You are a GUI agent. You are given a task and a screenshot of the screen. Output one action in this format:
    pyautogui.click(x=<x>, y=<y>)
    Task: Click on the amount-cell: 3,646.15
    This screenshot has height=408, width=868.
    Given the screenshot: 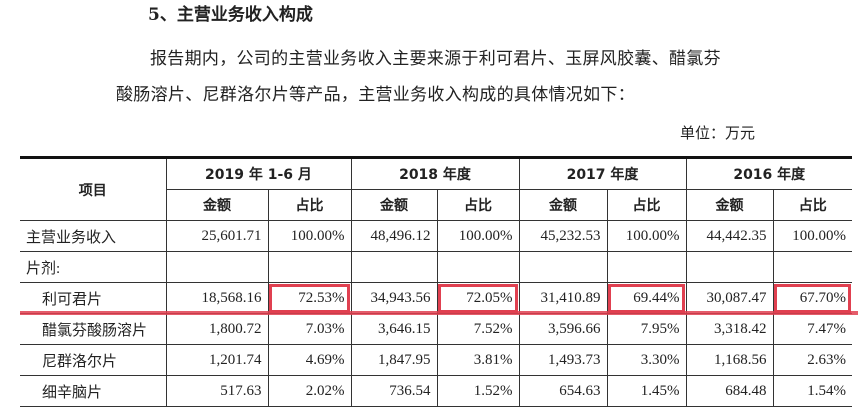 What is the action you would take?
    pyautogui.click(x=394, y=329)
    